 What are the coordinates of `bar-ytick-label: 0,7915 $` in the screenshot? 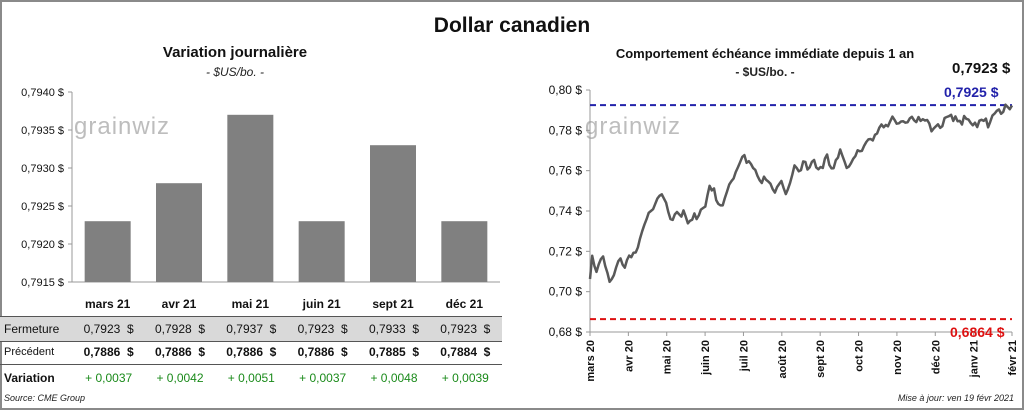 It's located at (42, 283).